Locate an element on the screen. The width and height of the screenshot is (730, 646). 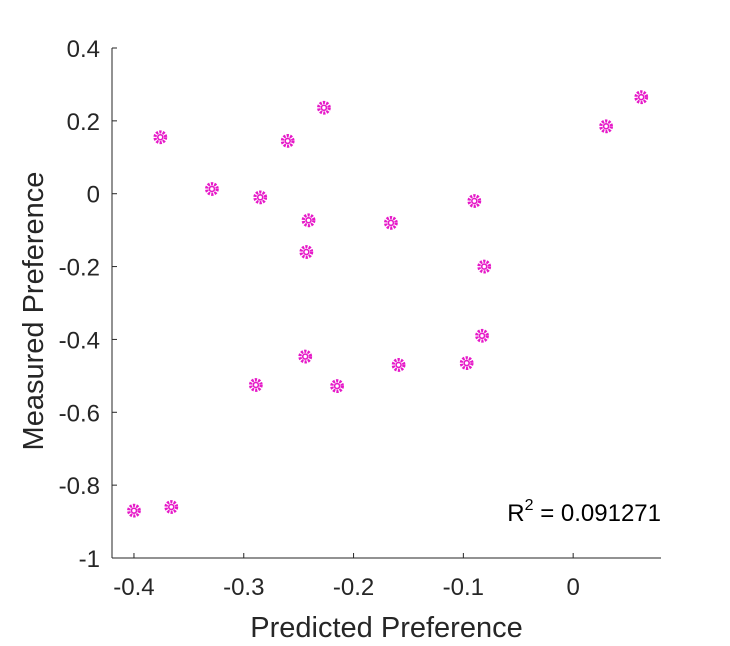
y-tick-label: -1 is located at coordinates (89, 559).